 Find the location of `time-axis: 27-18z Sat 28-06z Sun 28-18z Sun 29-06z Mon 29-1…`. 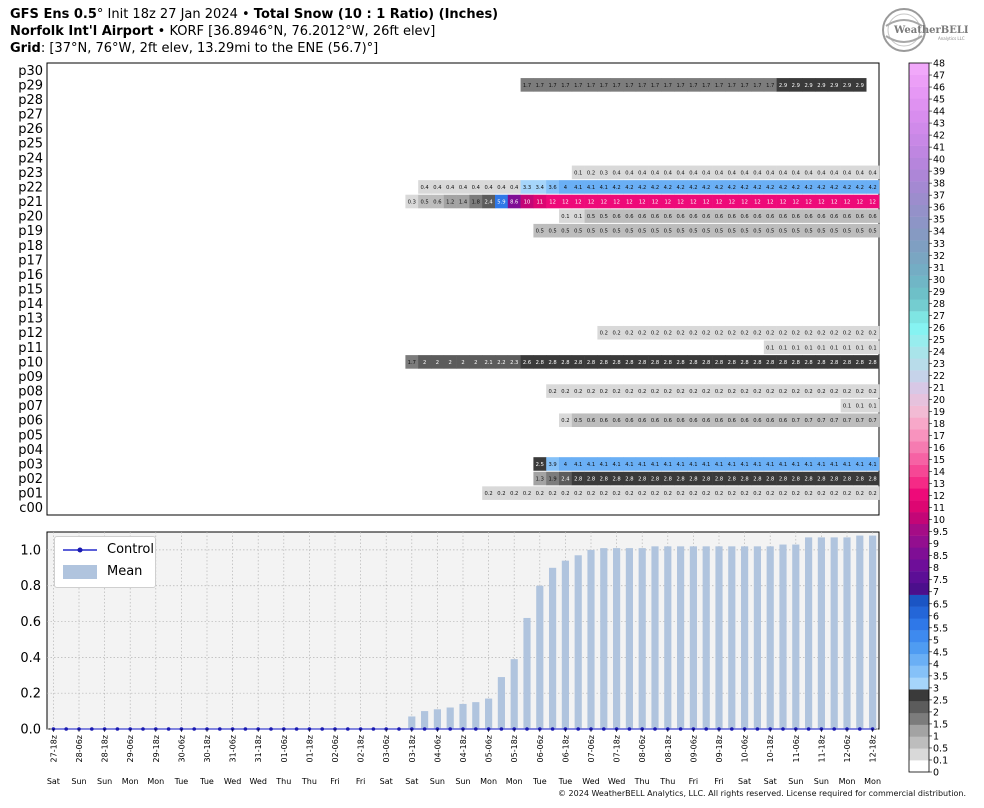

time-axis: 27-18z Sat 28-06z Sun 28-18z Sun 29-06z Mon 29-1… is located at coordinates (464, 757).